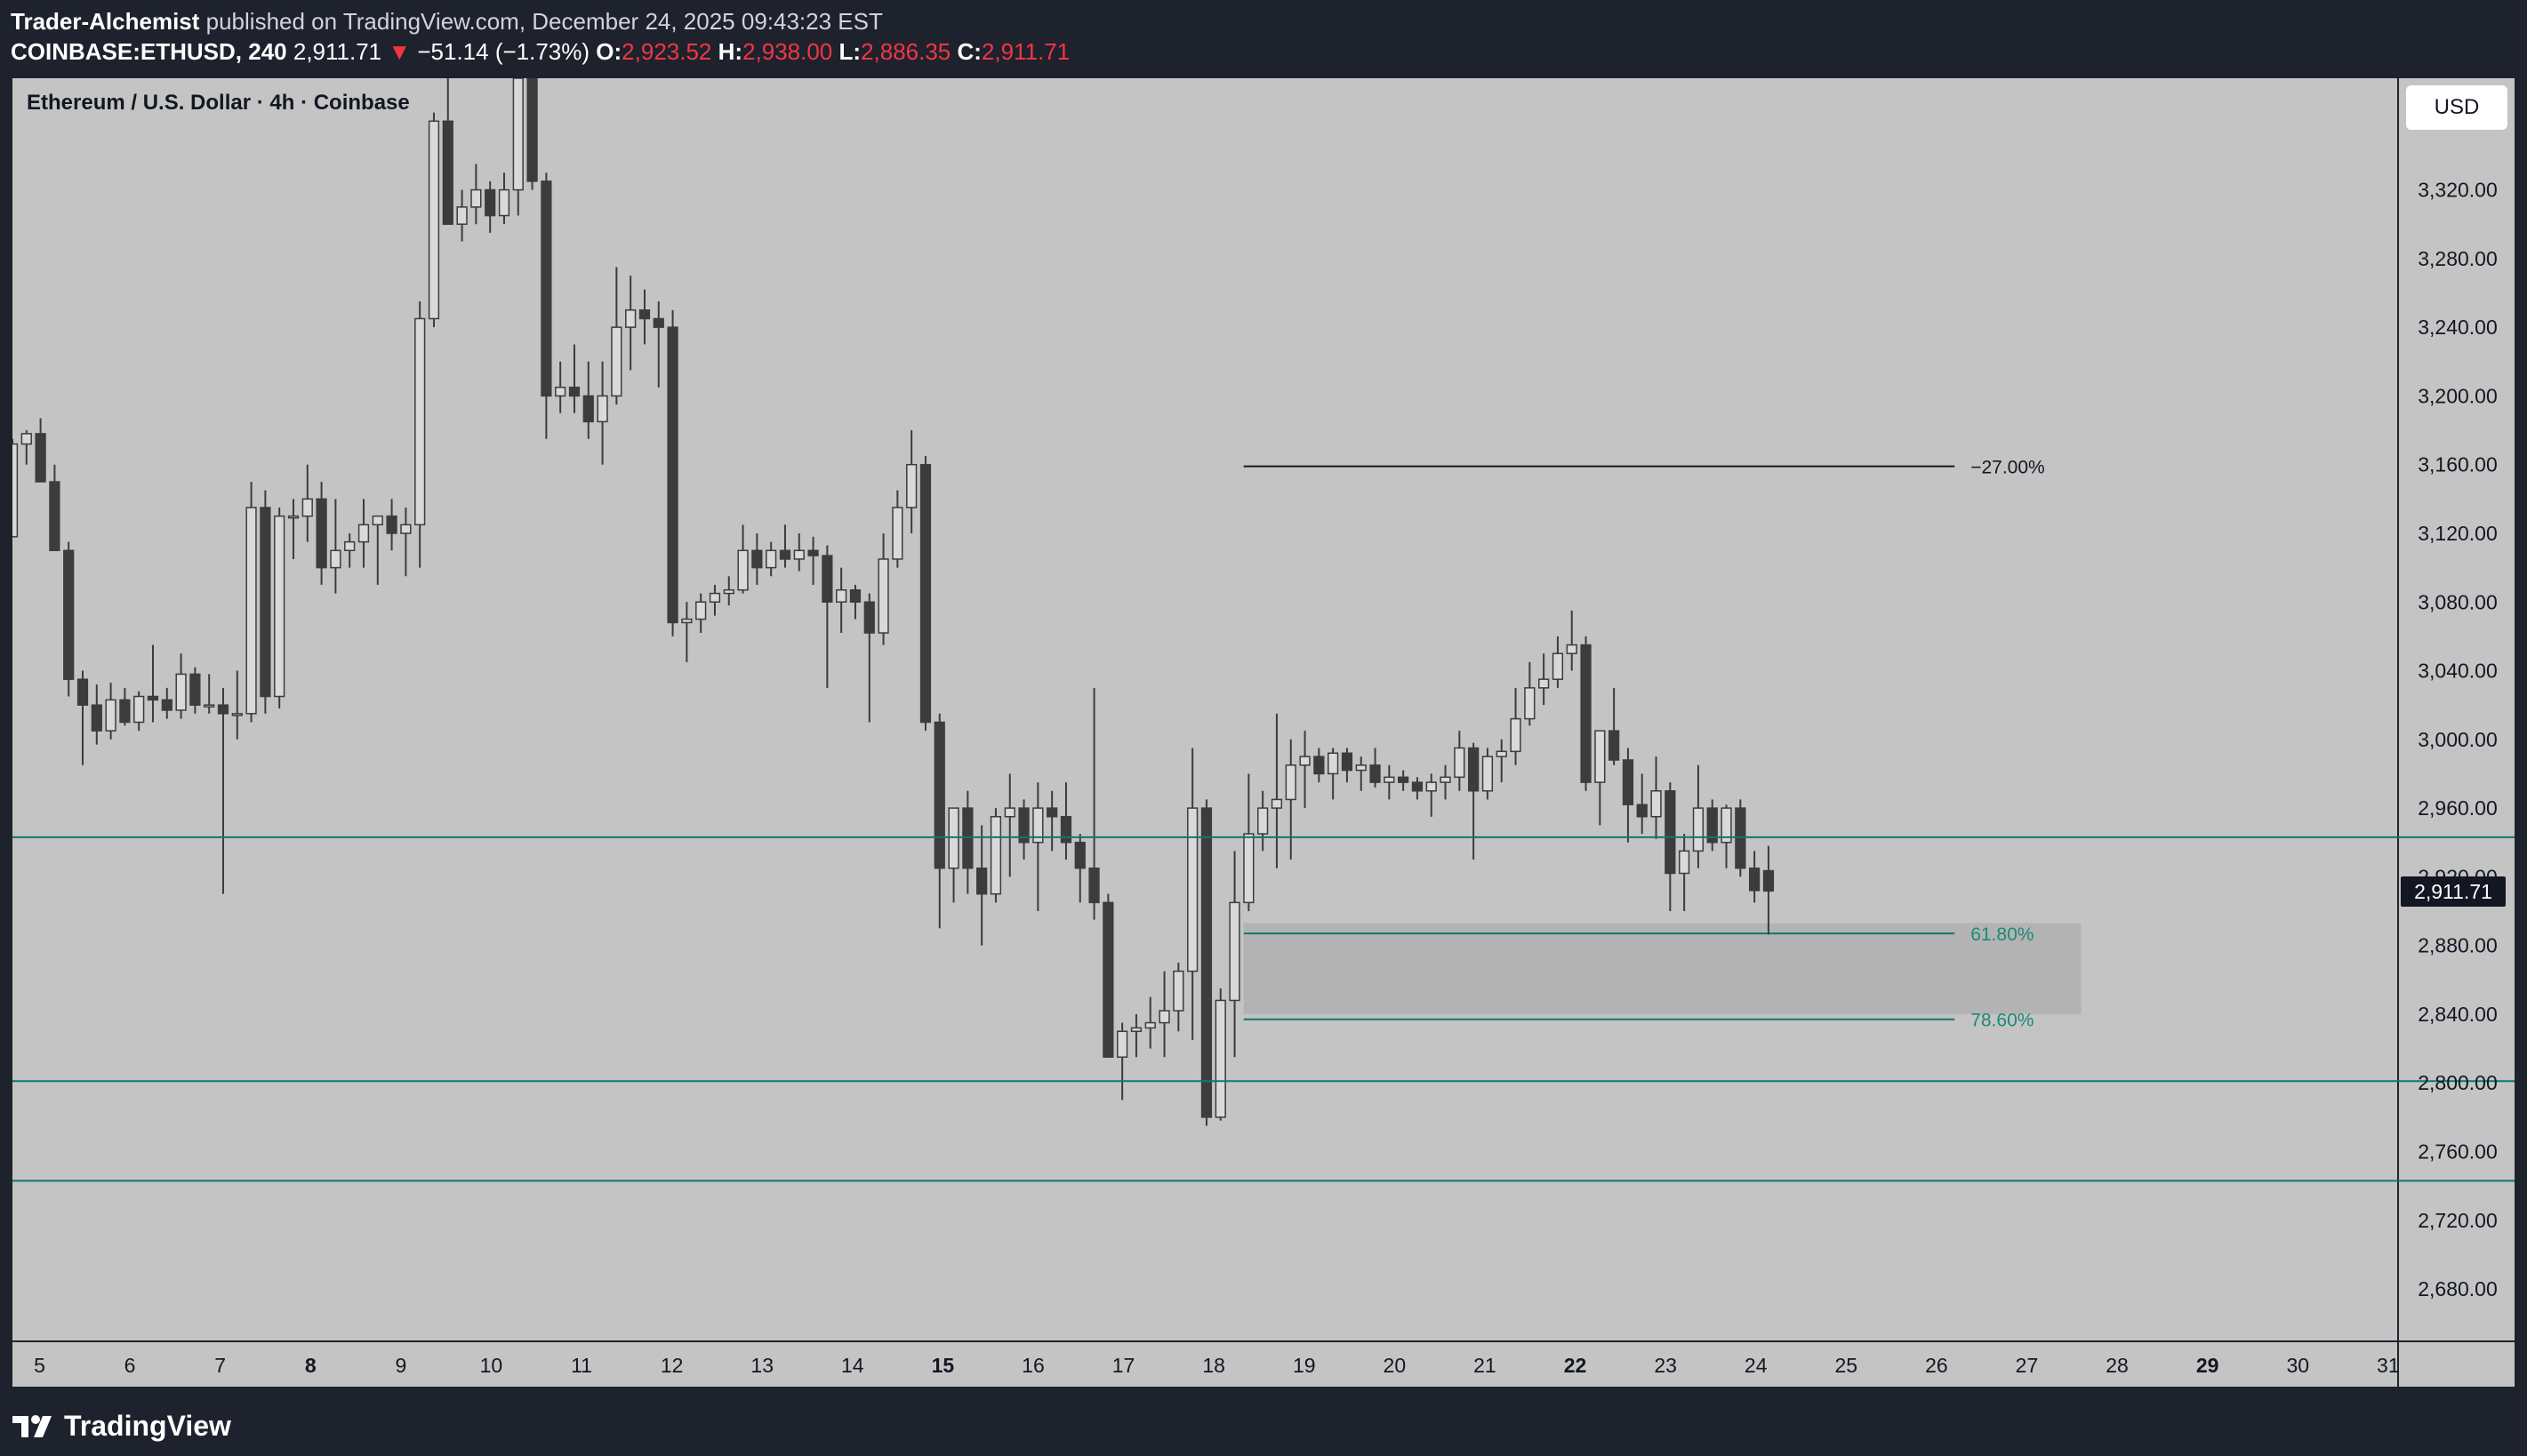 This screenshot has height=1456, width=2527. Describe the element at coordinates (2458, 533) in the screenshot. I see `price-tick-label: 3,120.00` at that location.